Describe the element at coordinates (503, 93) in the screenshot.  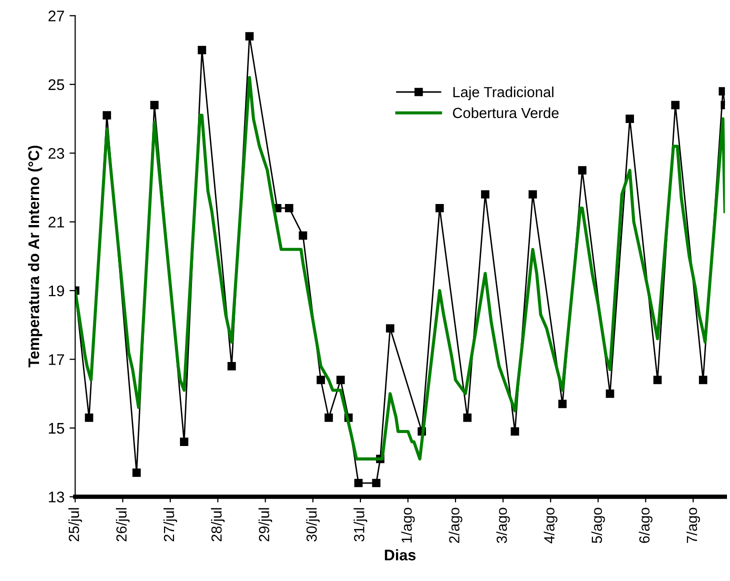
I see `legend-label: Laje Tradicional` at that location.